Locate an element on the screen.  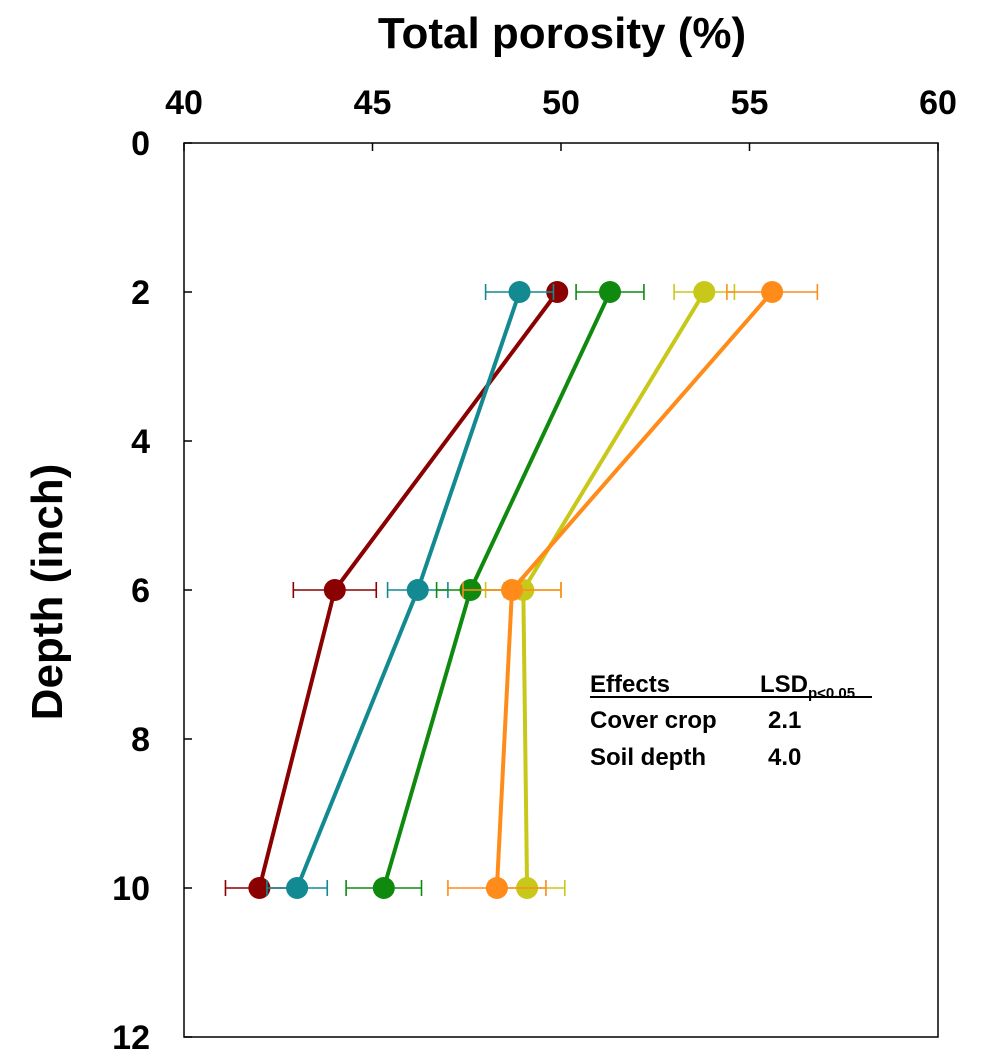
y-tick-label: 0 is located at coordinates (140, 144).